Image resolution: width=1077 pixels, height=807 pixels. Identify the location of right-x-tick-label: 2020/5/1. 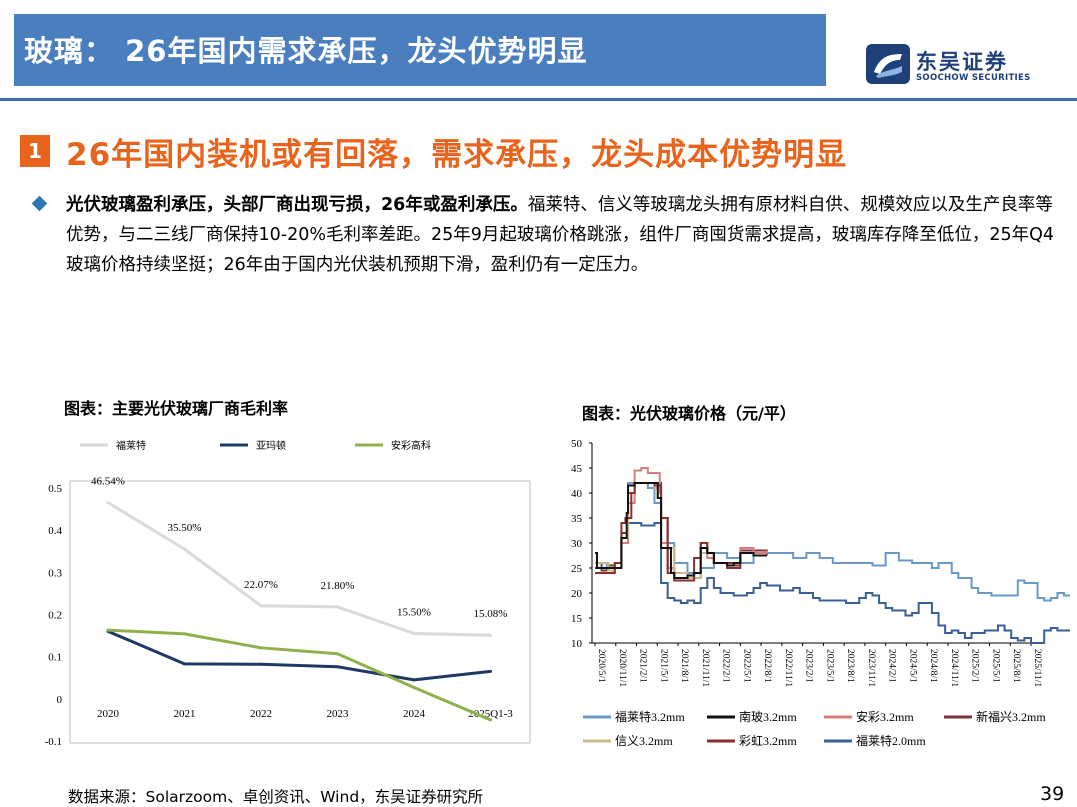
(601, 666).